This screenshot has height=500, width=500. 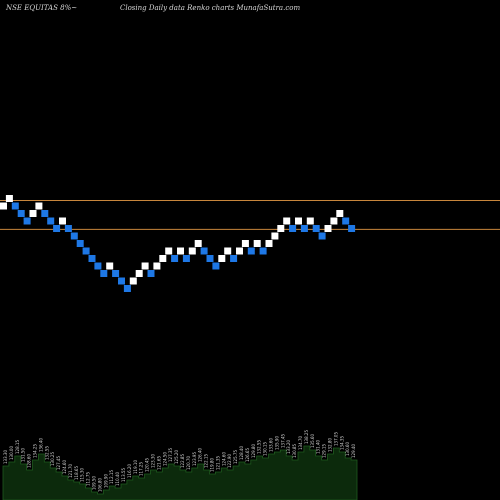 What do you see at coordinates (117, 479) in the screenshot?
I see `volume-label: 110.40` at bounding box center [117, 479].